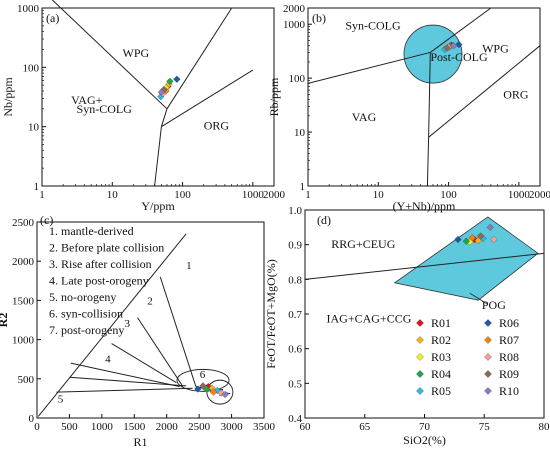 This screenshot has height=449, width=550. Describe the element at coordinates (232, 427) in the screenshot. I see `x-tick-label: 3000` at that location.